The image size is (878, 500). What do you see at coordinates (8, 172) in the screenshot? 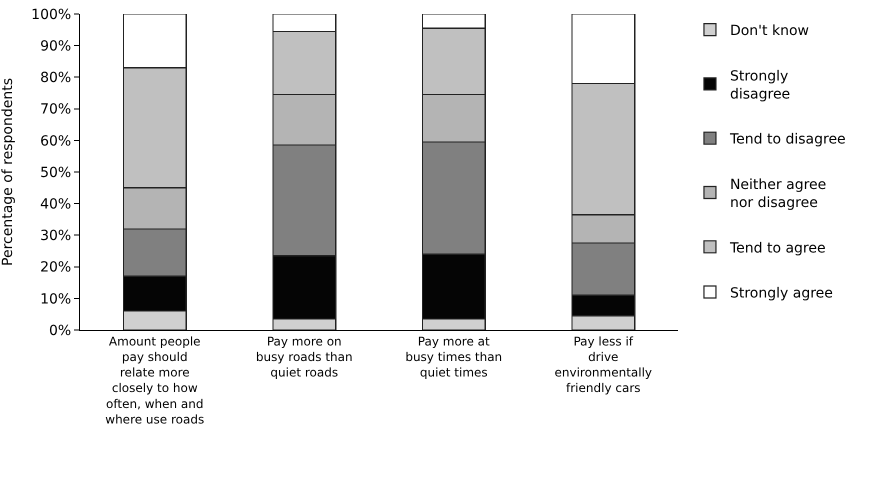
I see `y-axis-title: Percentage of respondents` at bounding box center [8, 172].